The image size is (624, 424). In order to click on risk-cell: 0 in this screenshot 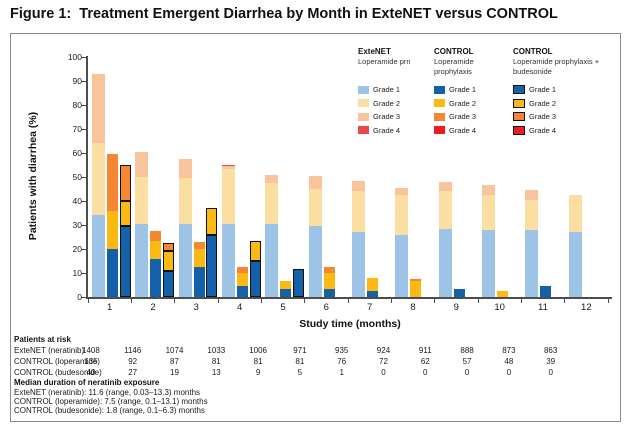, I will do `click(509, 372)`.